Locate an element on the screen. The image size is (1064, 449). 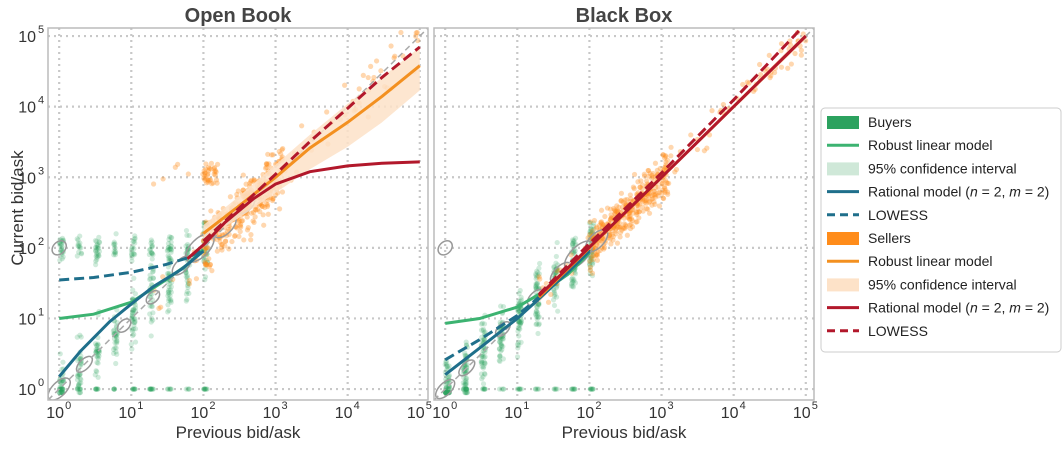
panel-title: Open Book is located at coordinates (239, 16).